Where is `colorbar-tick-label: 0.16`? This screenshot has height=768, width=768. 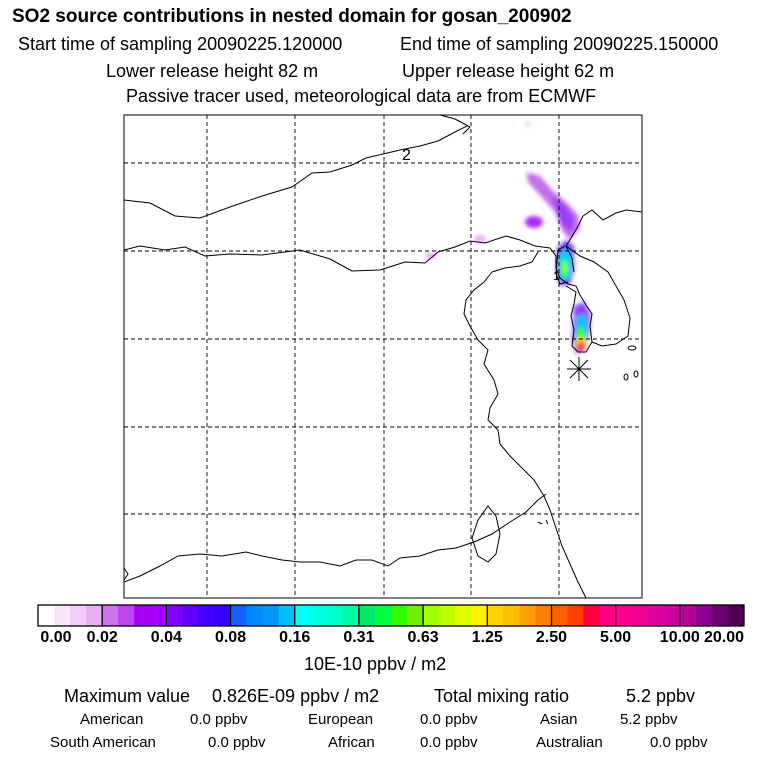
colorbar-tick-label: 0.16 is located at coordinates (295, 637).